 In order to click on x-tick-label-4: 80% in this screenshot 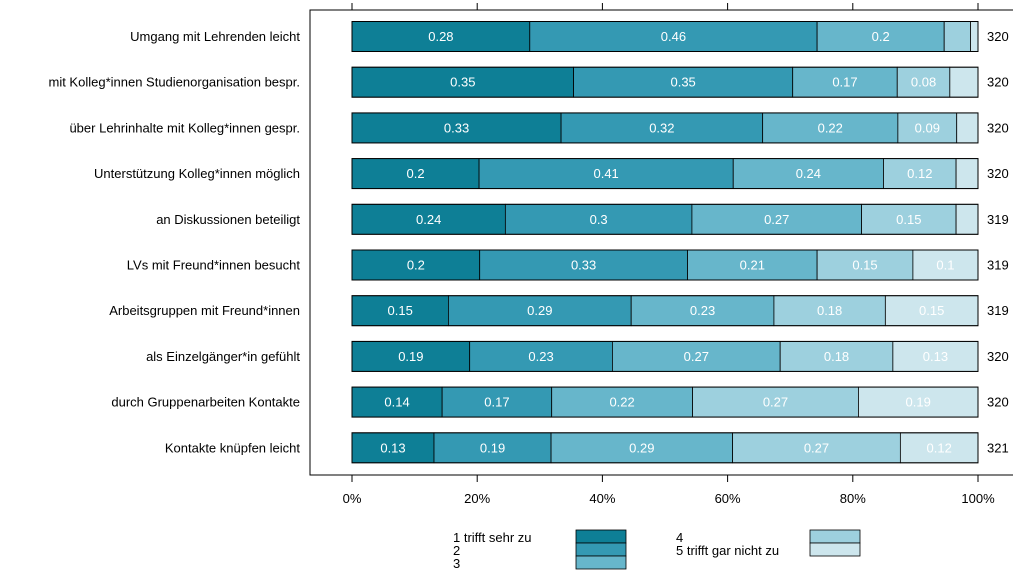, I will do `click(853, 498)`.